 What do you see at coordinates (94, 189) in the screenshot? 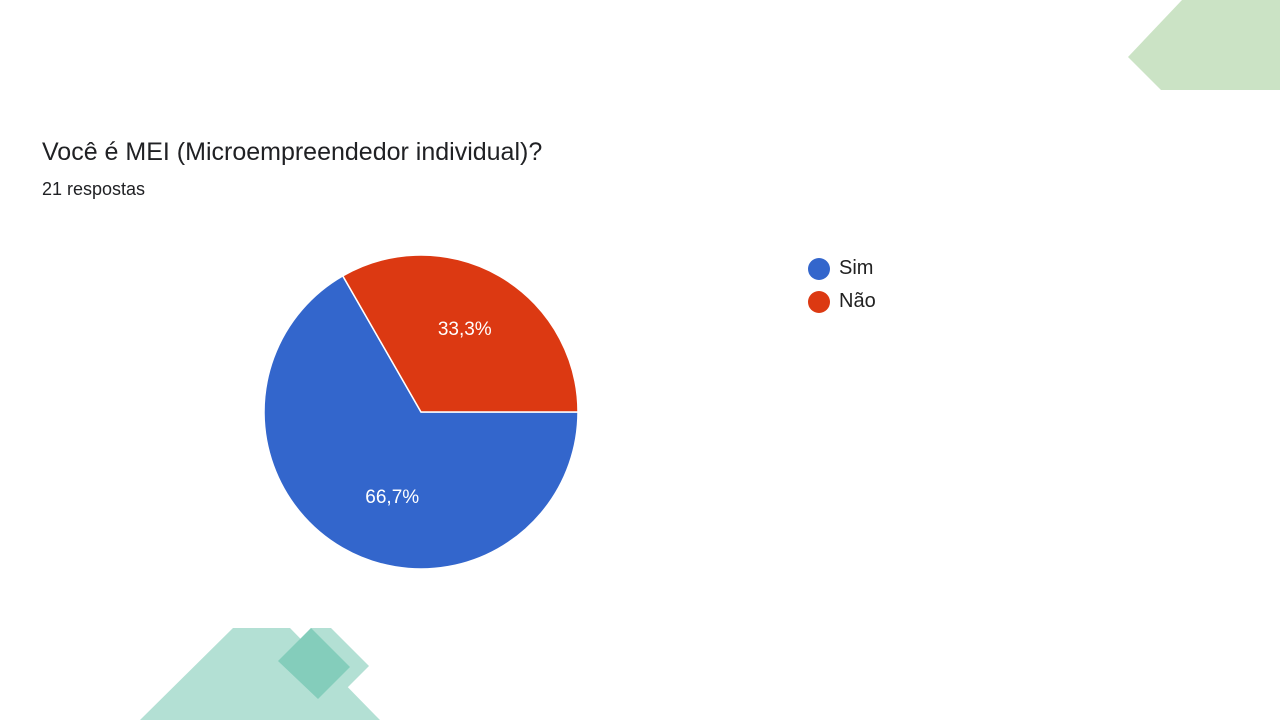
I see `response-count: 21 respostas` at bounding box center [94, 189].